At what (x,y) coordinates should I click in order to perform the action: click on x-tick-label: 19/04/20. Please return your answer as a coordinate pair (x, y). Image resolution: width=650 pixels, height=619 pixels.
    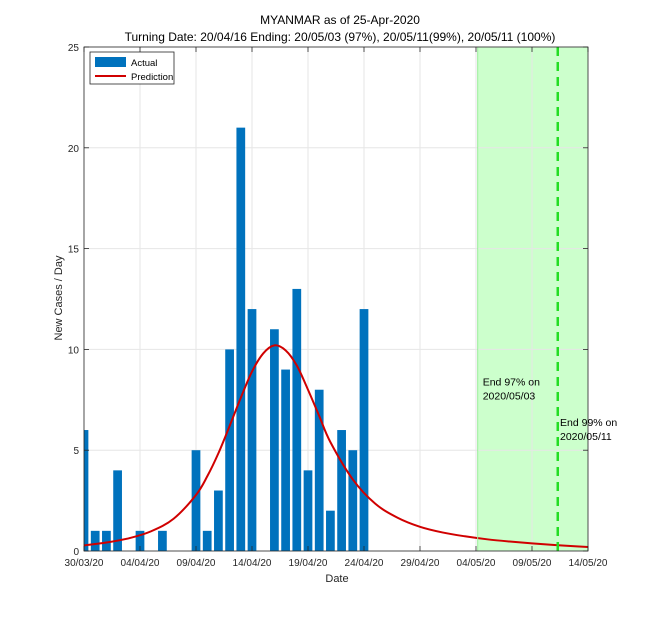
    Looking at the image, I should click on (308, 563).